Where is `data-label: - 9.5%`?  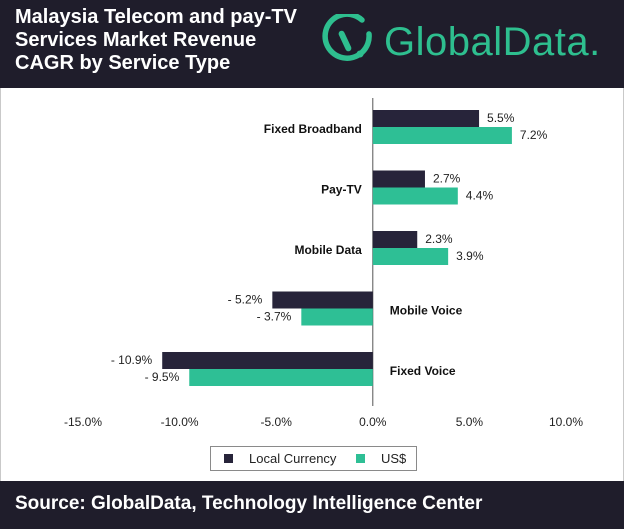
data-label: - 9.5% is located at coordinates (162, 377).